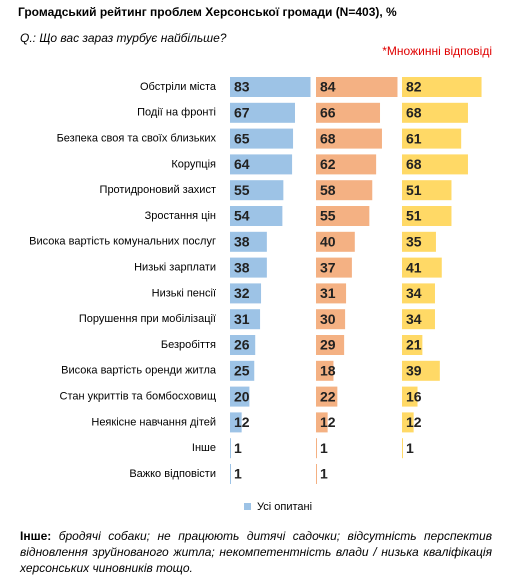 The width and height of the screenshot is (512, 577). Describe the element at coordinates (328, 293) in the screenshot. I see `value-label: 31` at that location.